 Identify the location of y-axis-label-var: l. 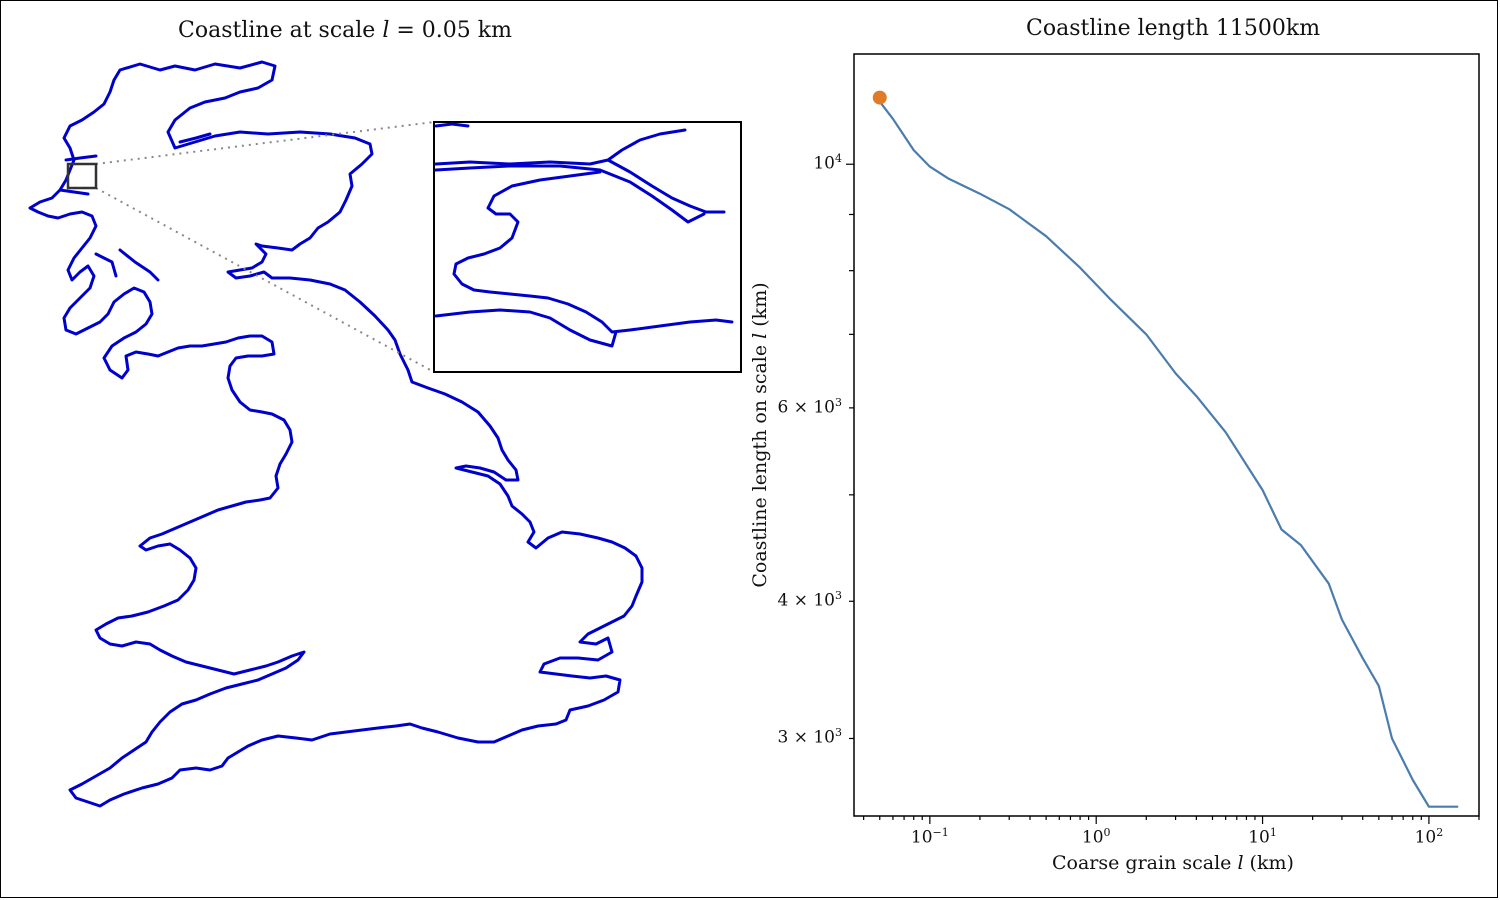
(760, 335).